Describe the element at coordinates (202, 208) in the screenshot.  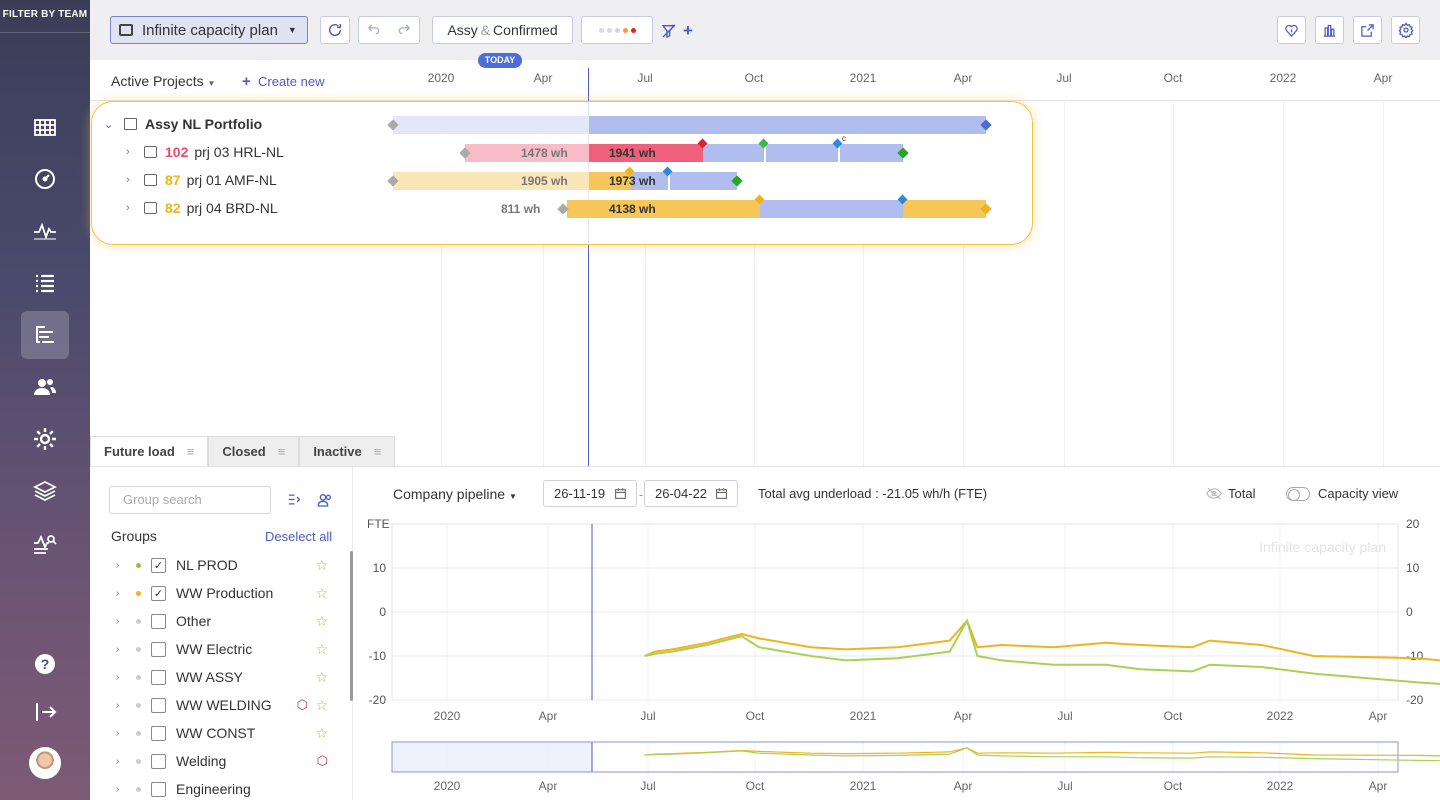
I see `project-row: › 82 prj 04 BRD-NL` at that location.